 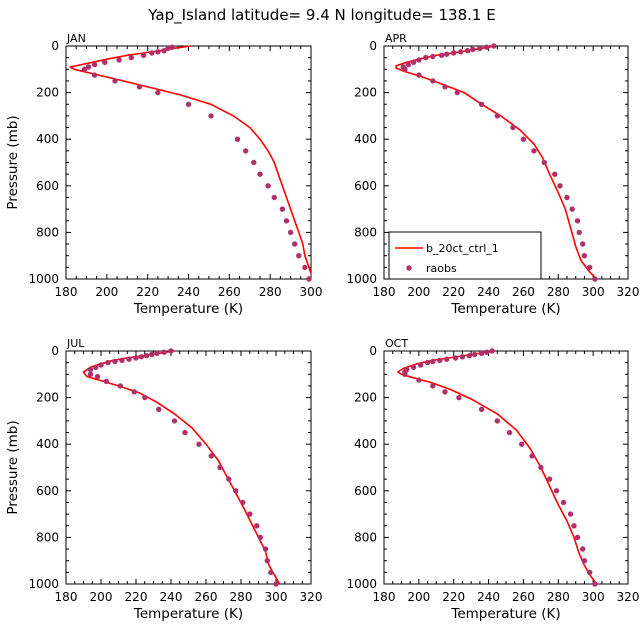 What do you see at coordinates (106, 292) in the screenshot?
I see `x-tick-label: 200` at bounding box center [106, 292].